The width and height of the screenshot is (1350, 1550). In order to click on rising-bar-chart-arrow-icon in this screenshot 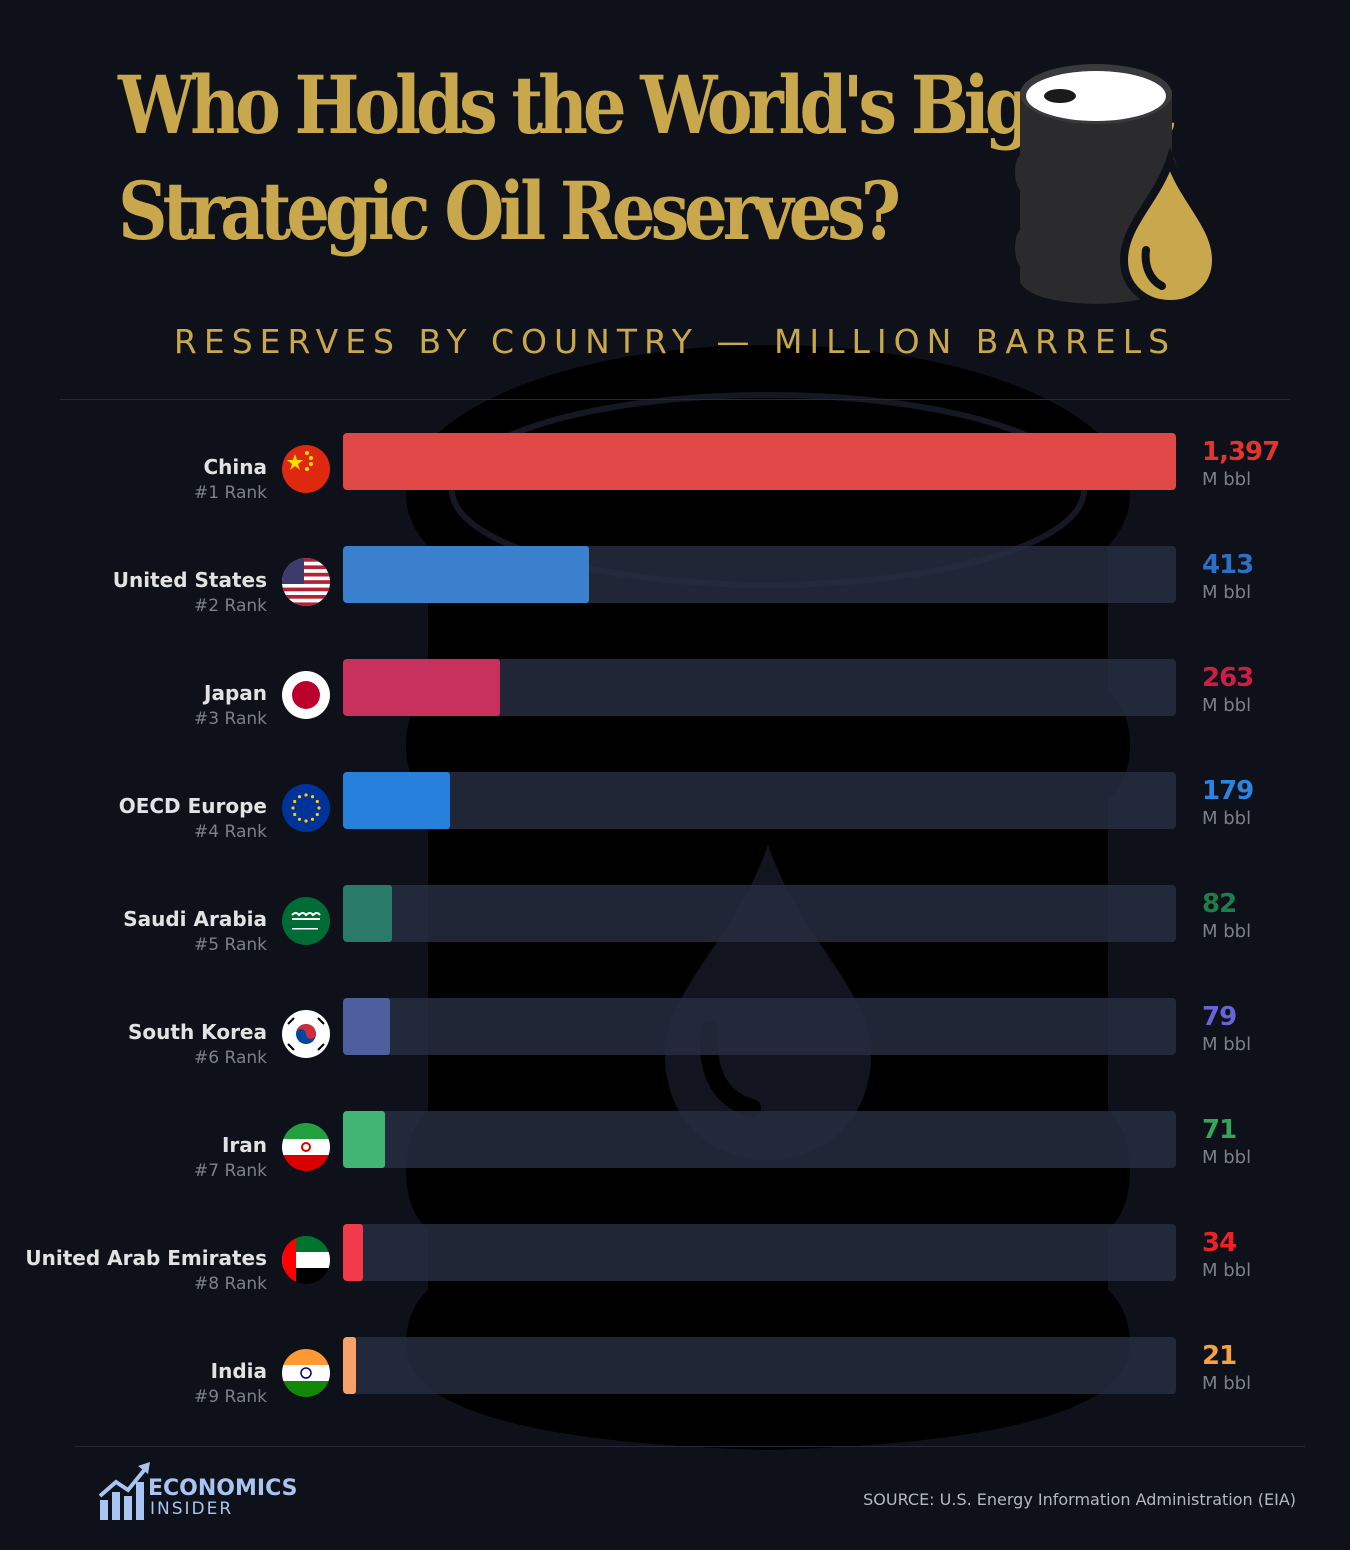, I will do `click(124, 1491)`.